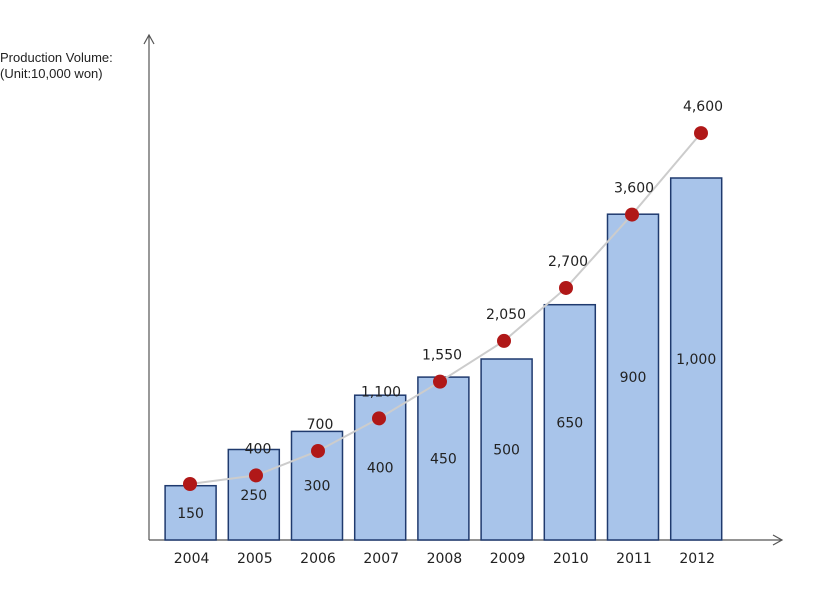  Describe the element at coordinates (380, 469) in the screenshot. I see `bar-value-label: 400` at that location.